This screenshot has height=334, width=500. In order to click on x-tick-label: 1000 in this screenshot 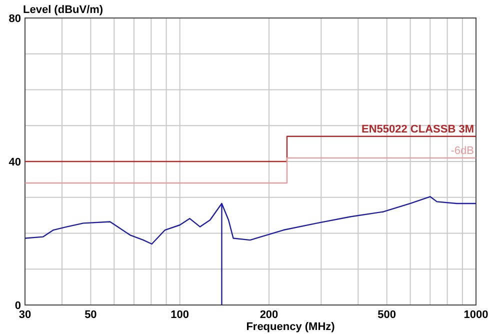, I will do `click(476, 315)`.